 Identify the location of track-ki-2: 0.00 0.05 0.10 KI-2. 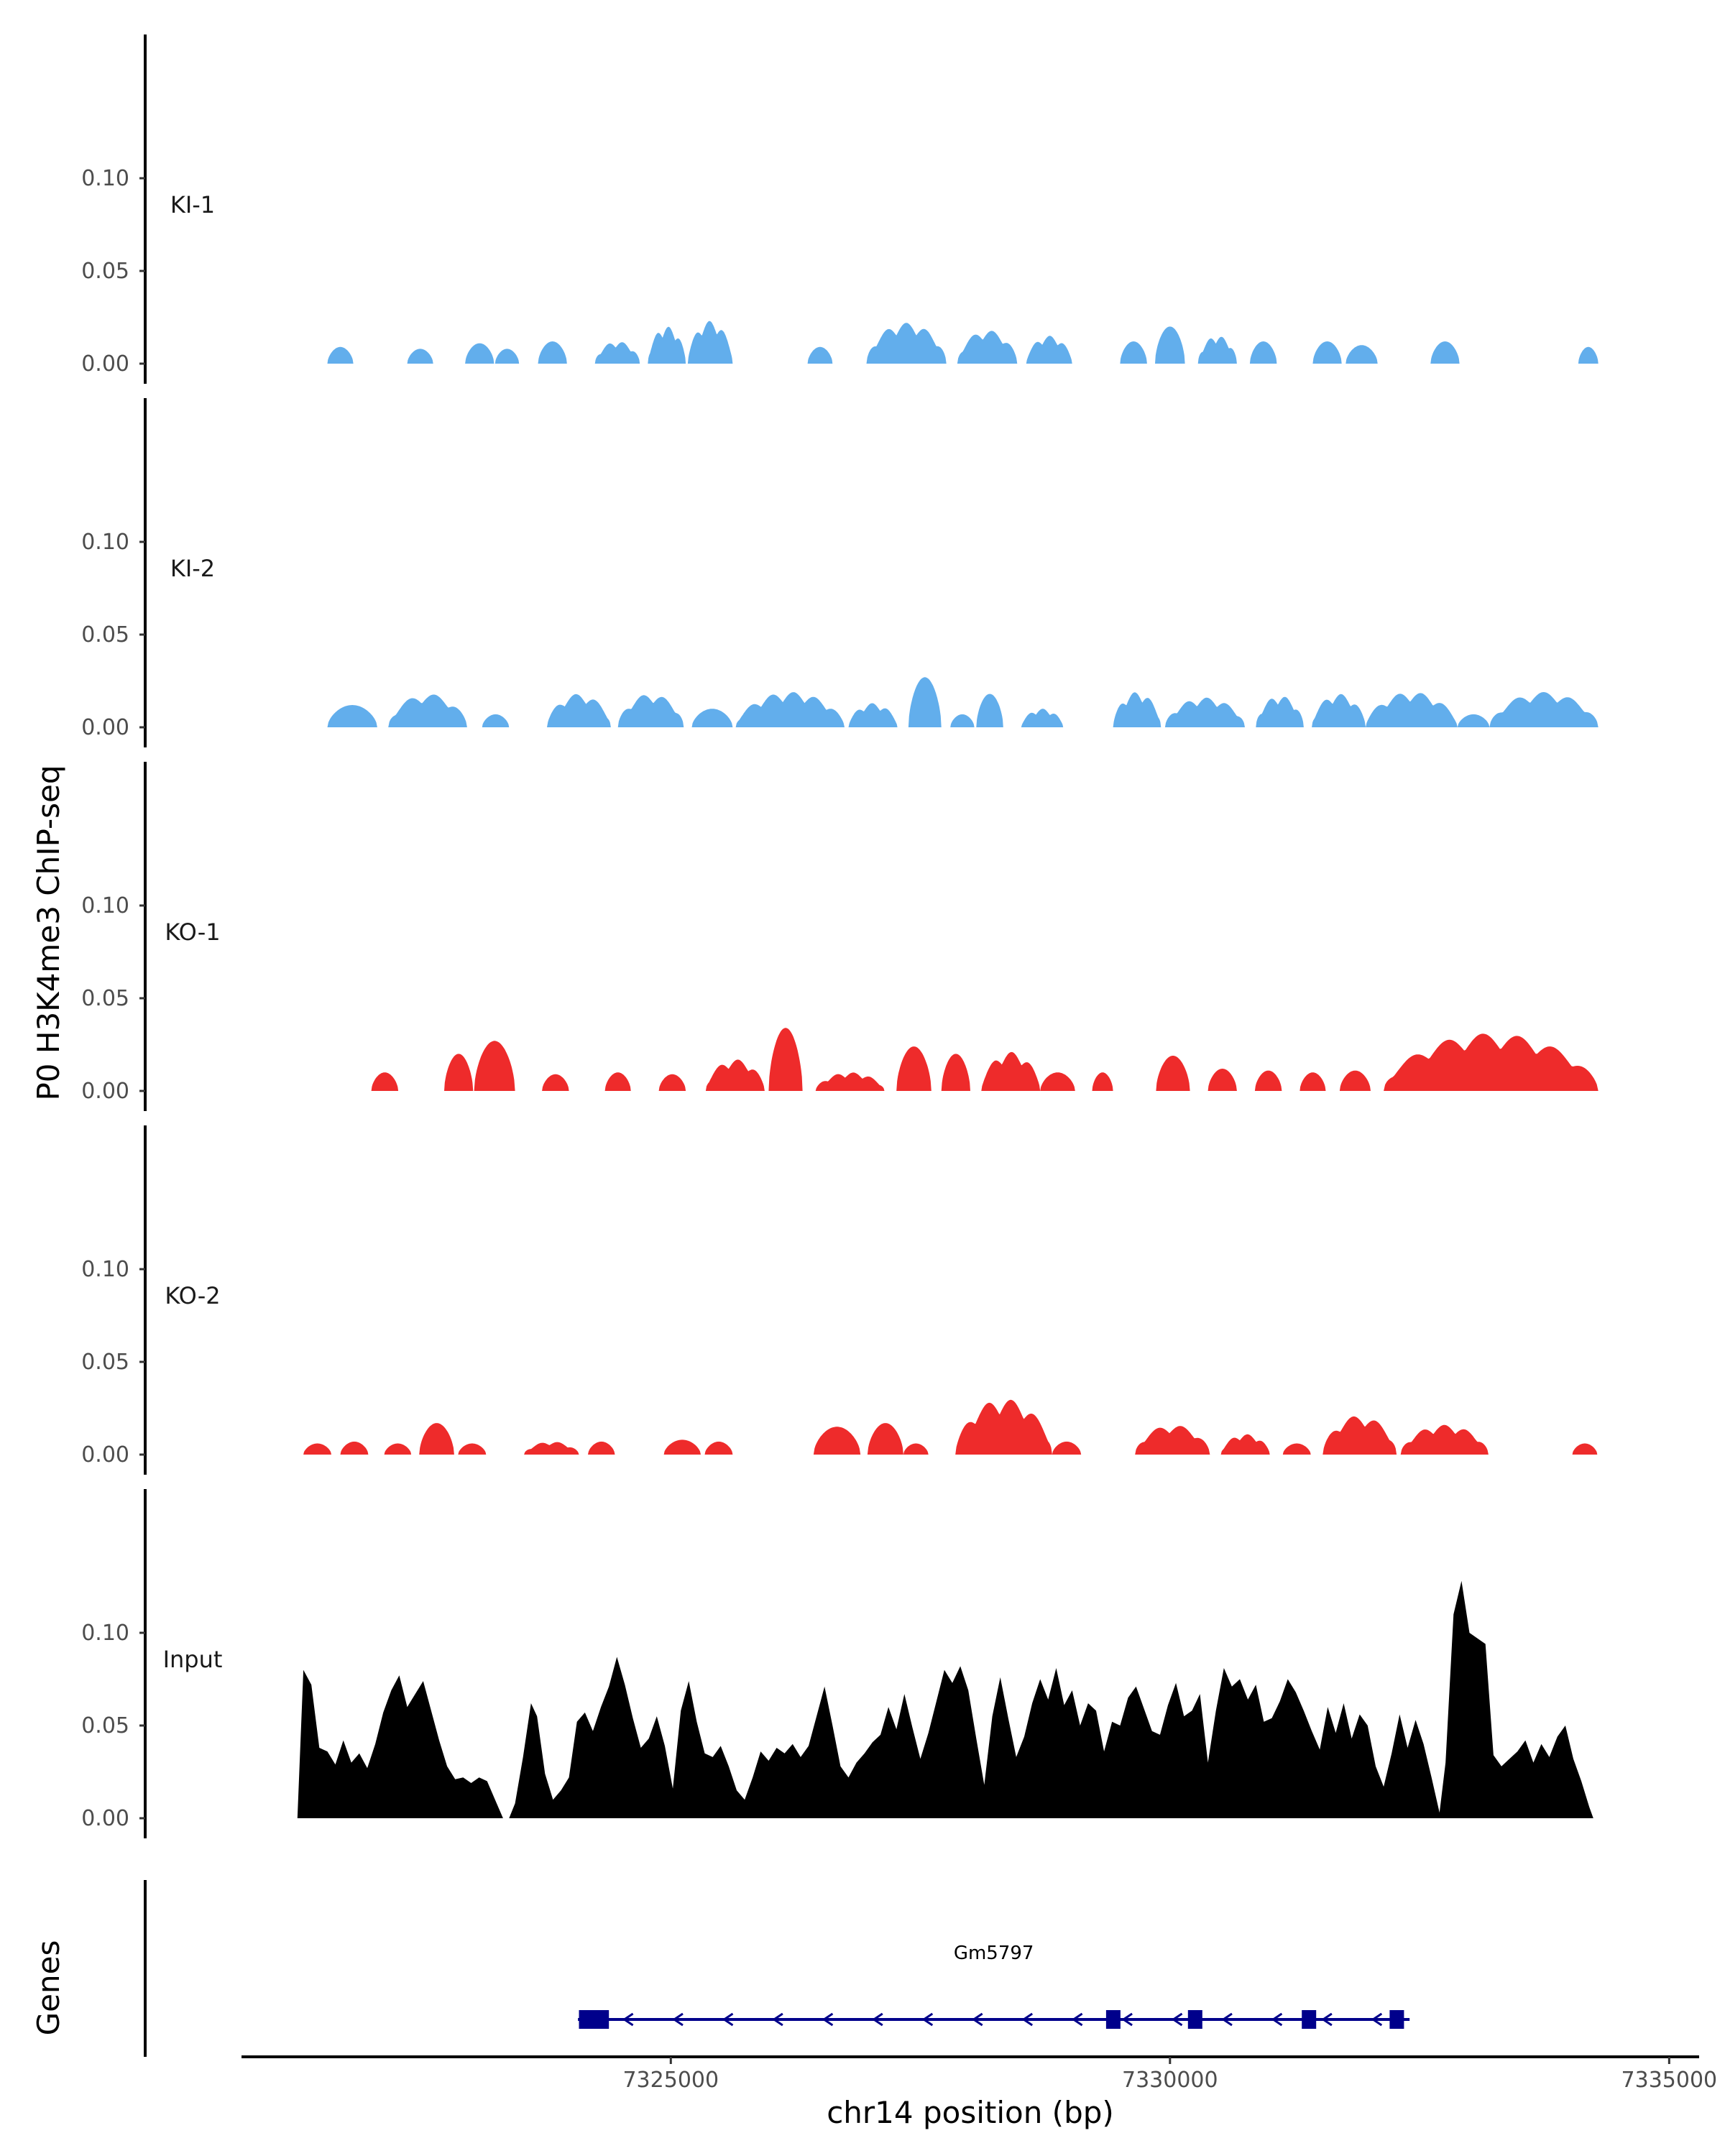
(839, 572).